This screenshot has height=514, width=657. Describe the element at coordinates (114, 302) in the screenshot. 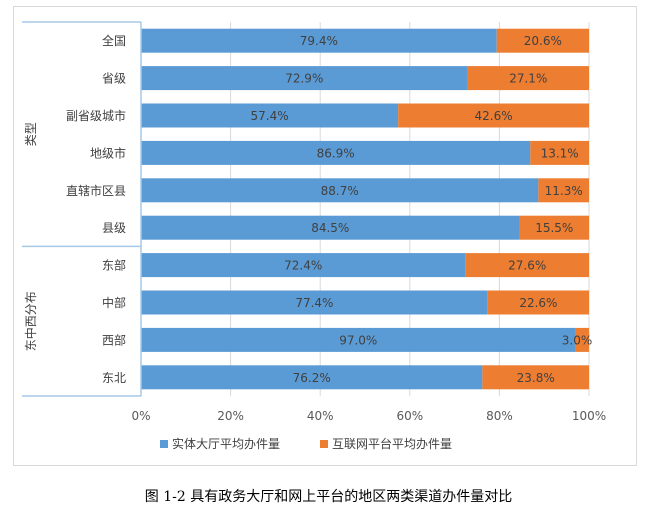

I see `category-label: 中部` at that location.